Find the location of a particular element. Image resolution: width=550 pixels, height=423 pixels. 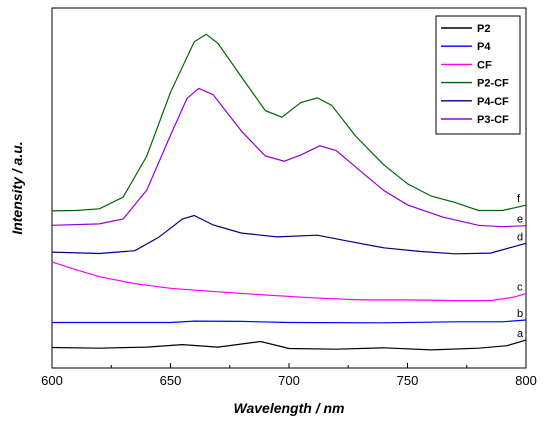

x-axis: 600 650 700 750 800 is located at coordinates (289, 375).